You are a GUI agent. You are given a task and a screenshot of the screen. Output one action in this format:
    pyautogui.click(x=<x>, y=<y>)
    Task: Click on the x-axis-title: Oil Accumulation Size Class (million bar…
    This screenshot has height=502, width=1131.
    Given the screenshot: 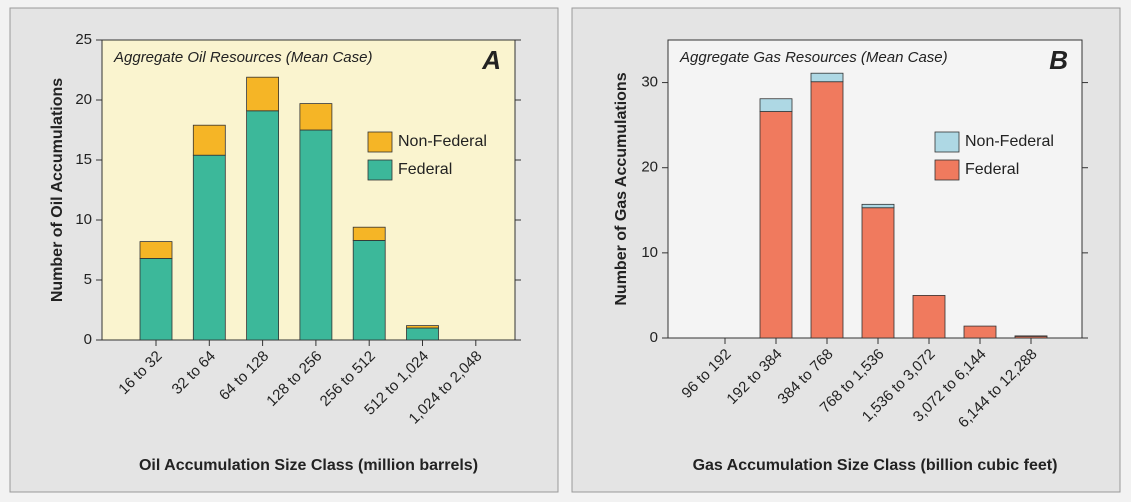 What is the action you would take?
    pyautogui.click(x=308, y=465)
    